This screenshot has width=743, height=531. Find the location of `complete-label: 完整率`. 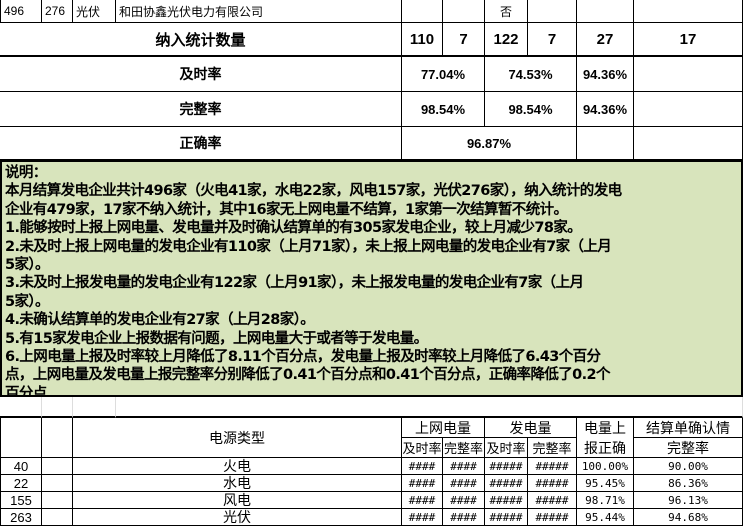

complete-label: 完整率 is located at coordinates (201, 109).